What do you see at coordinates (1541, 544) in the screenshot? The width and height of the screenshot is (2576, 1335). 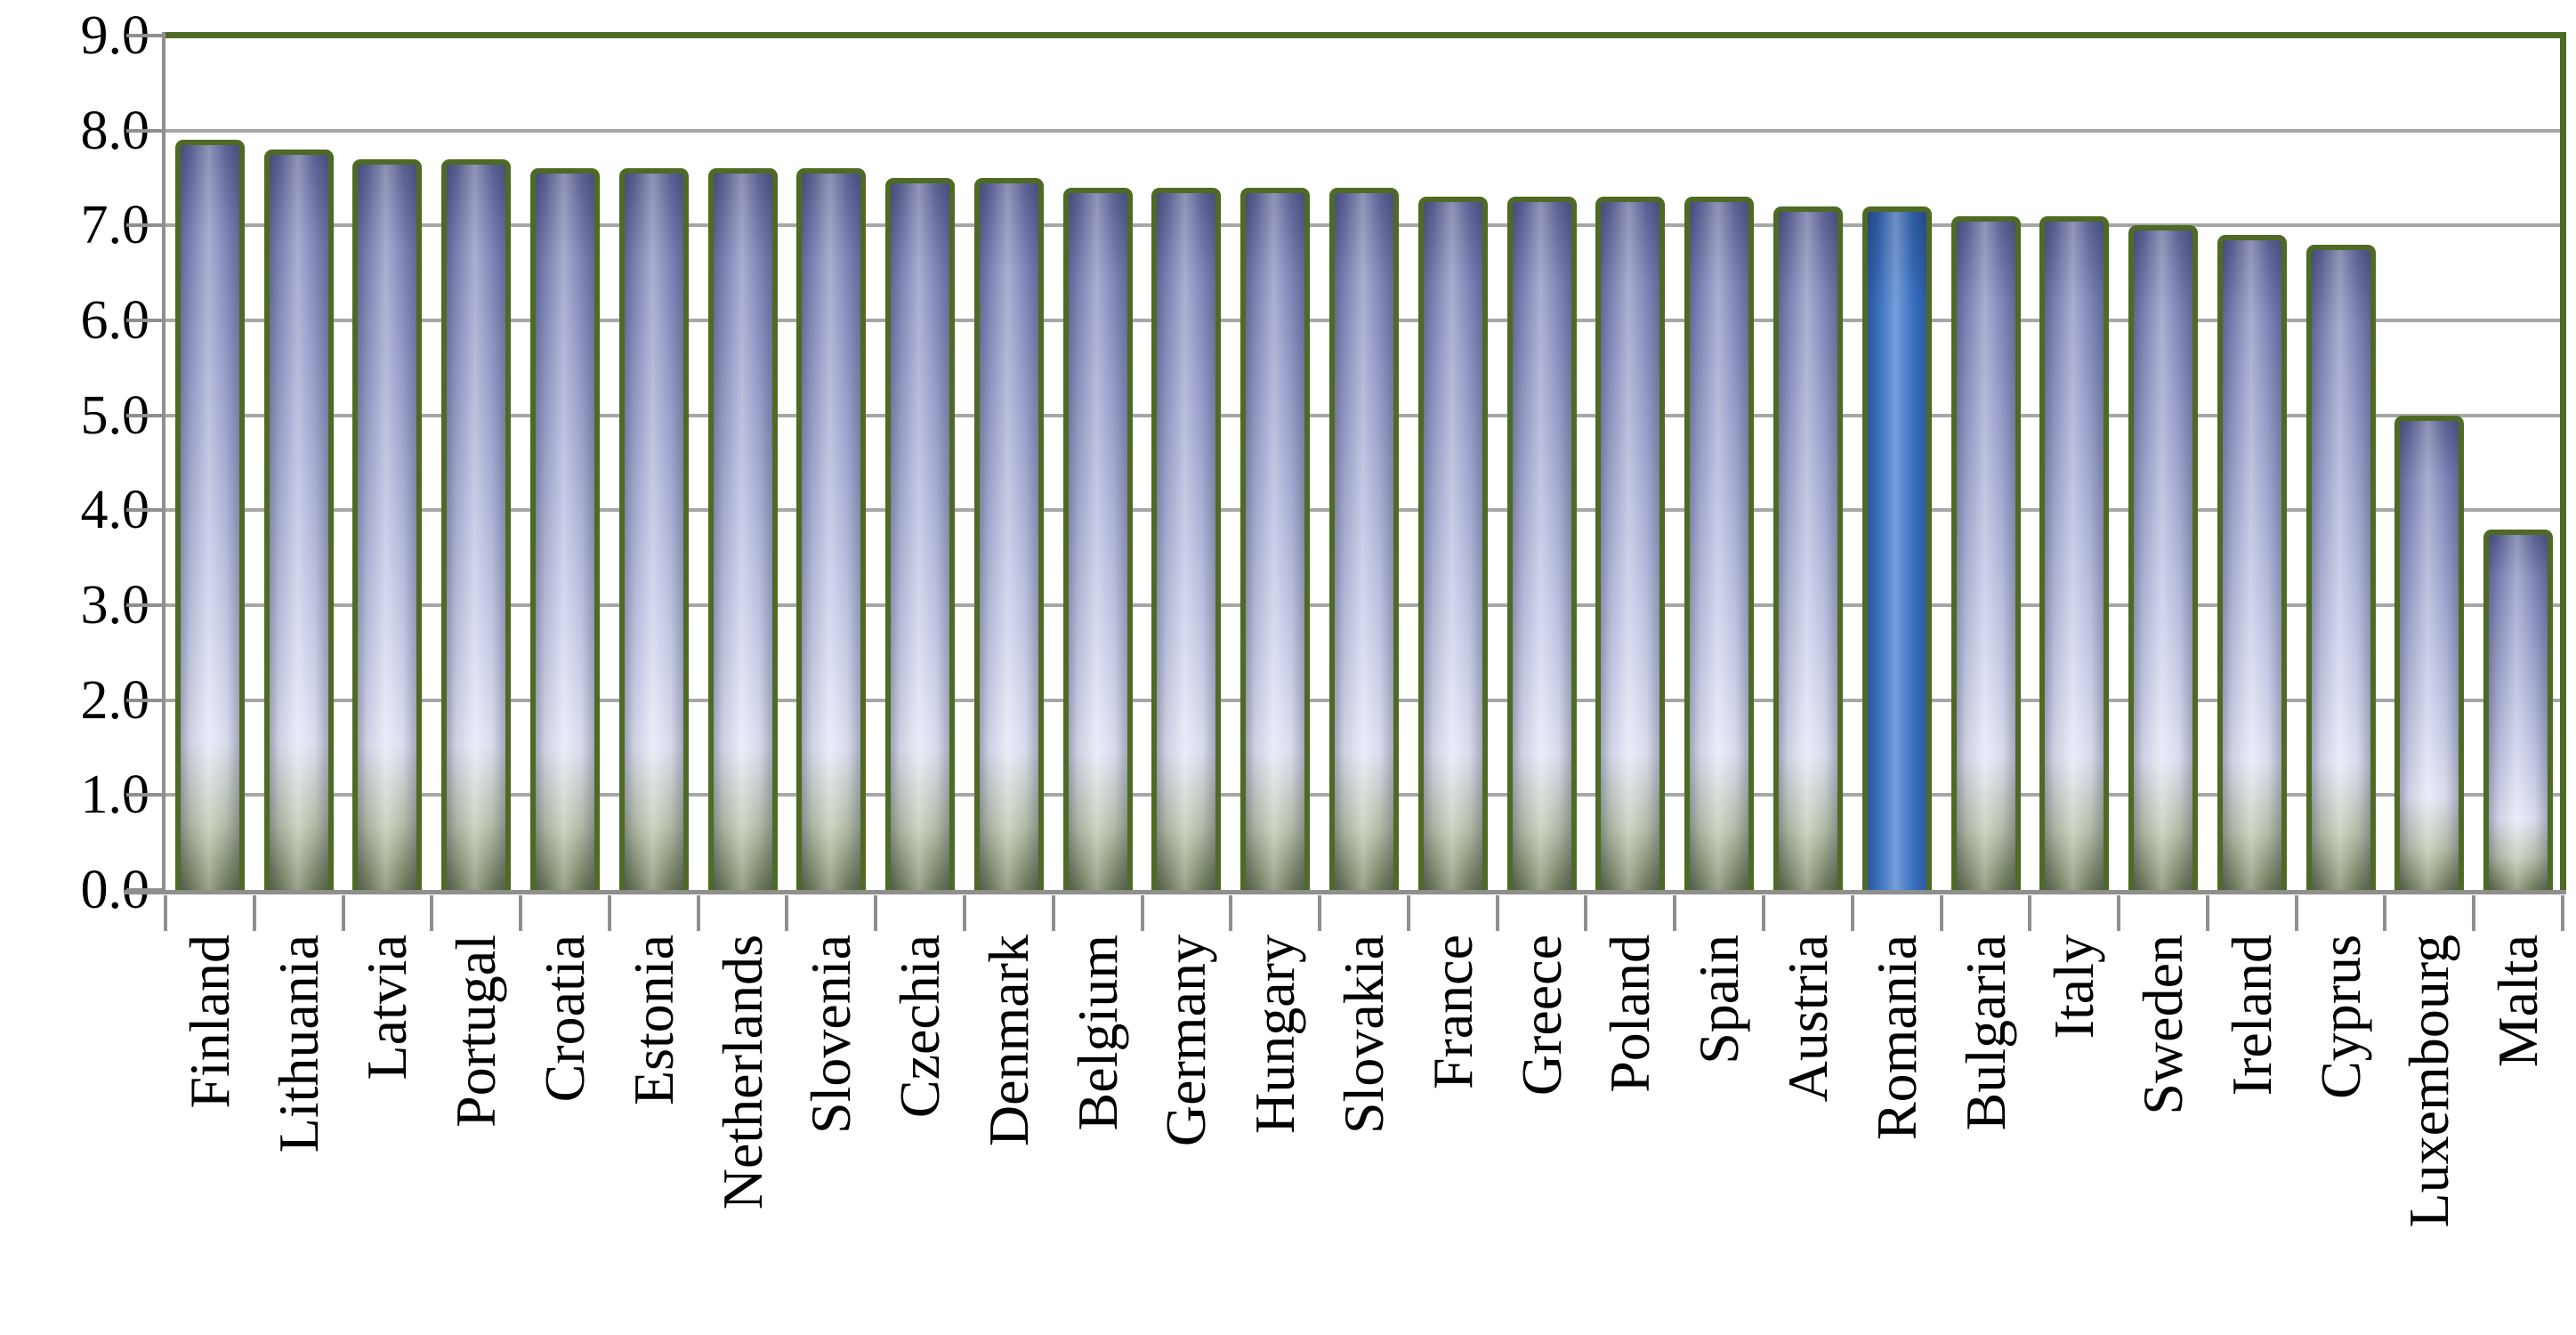 I see `bar-greece` at bounding box center [1541, 544].